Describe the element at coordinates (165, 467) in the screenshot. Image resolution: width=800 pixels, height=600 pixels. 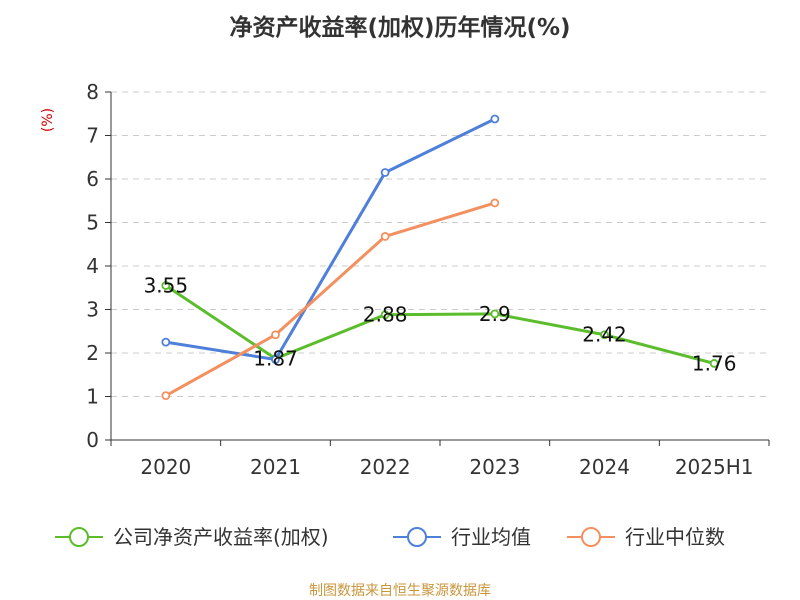
I see `x-tick-label: 2020` at that location.